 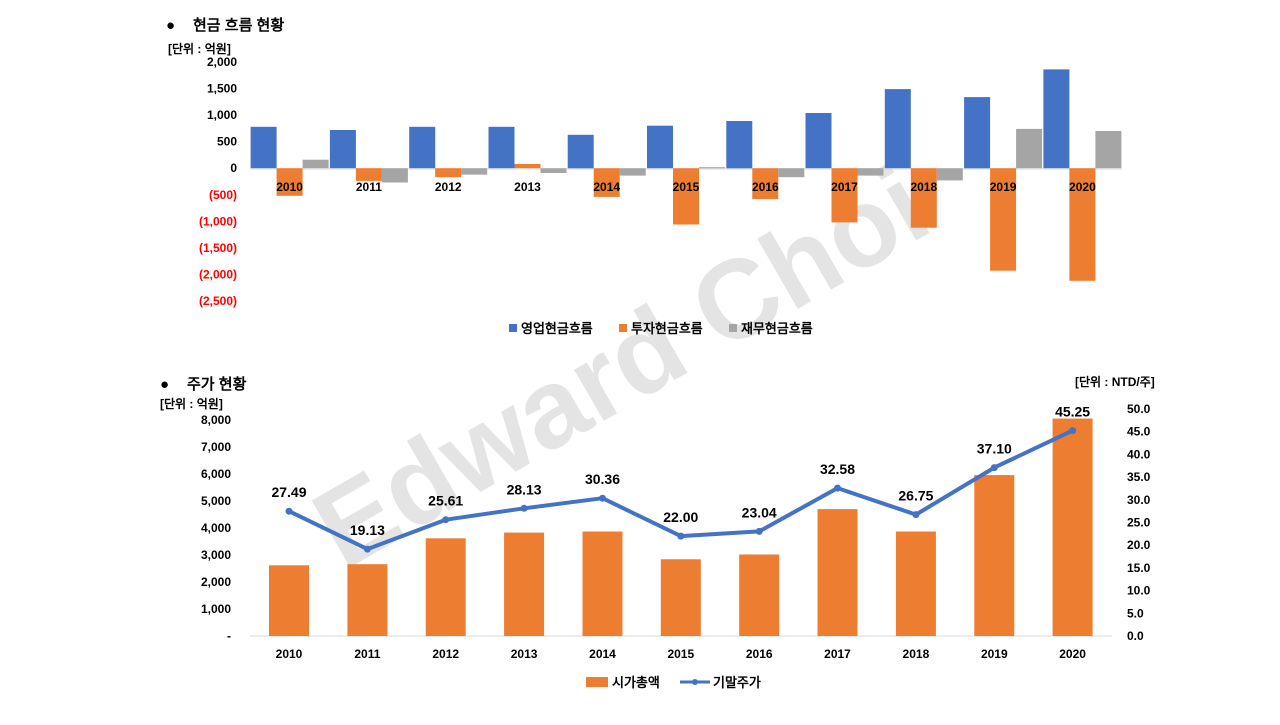 What do you see at coordinates (501, 147) in the screenshot?
I see `bar-operating-2013` at bounding box center [501, 147].